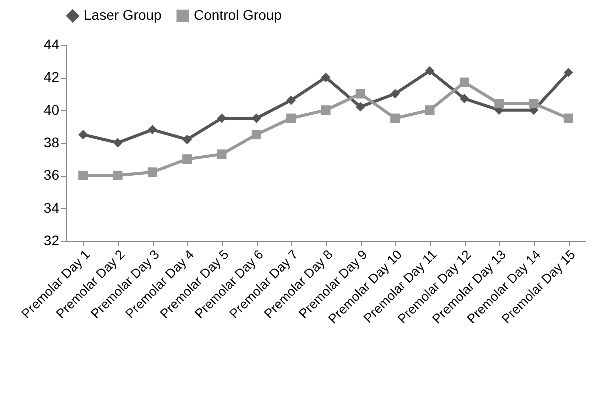 This screenshot has width=602, height=417. I want to click on legend-label: Laser Group, so click(123, 15).